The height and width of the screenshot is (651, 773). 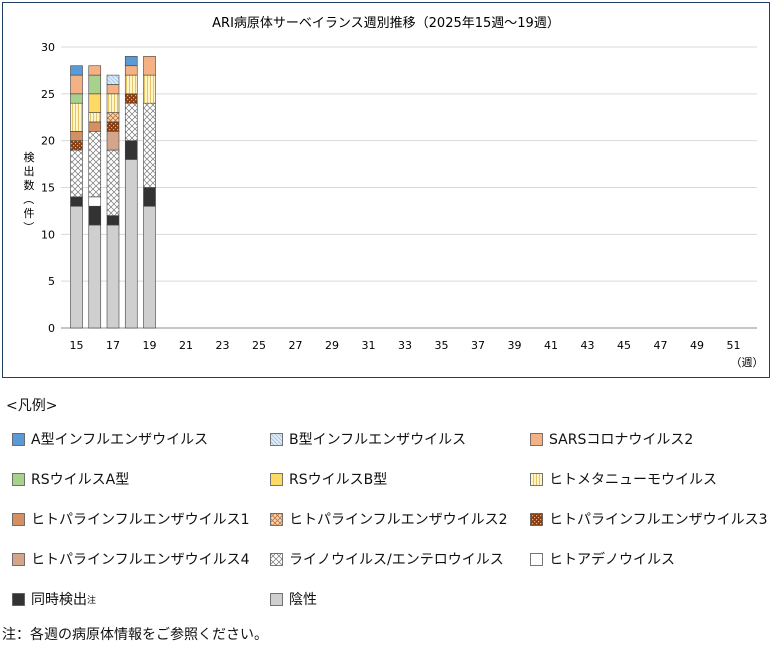 I want to click on legend-item-rhino: ライノウイルス/エンテロウイルス, so click(x=387, y=559).